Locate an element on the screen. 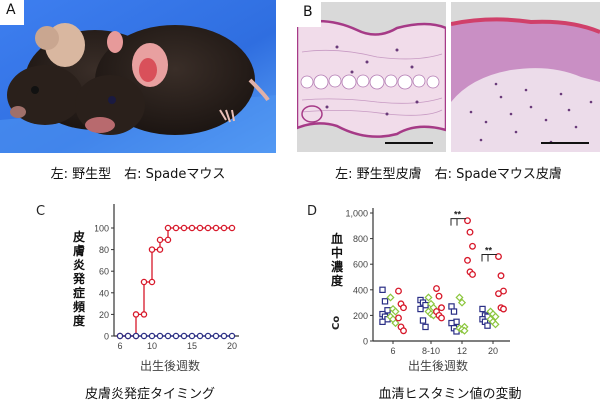 The image size is (600, 403). panel-a-caption: 左: 野生型 右: Spadeマウス is located at coordinates (138, 174).